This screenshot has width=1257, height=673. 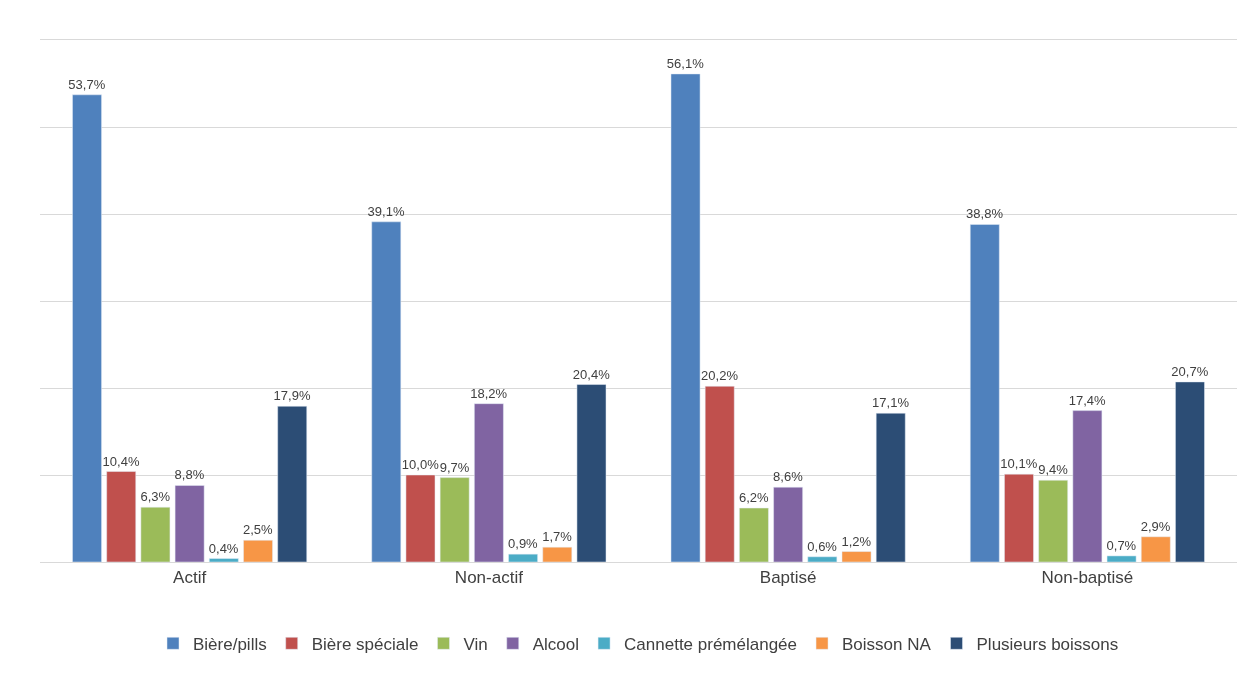 What do you see at coordinates (292, 396) in the screenshot?
I see `data-label: 17,9%` at bounding box center [292, 396].